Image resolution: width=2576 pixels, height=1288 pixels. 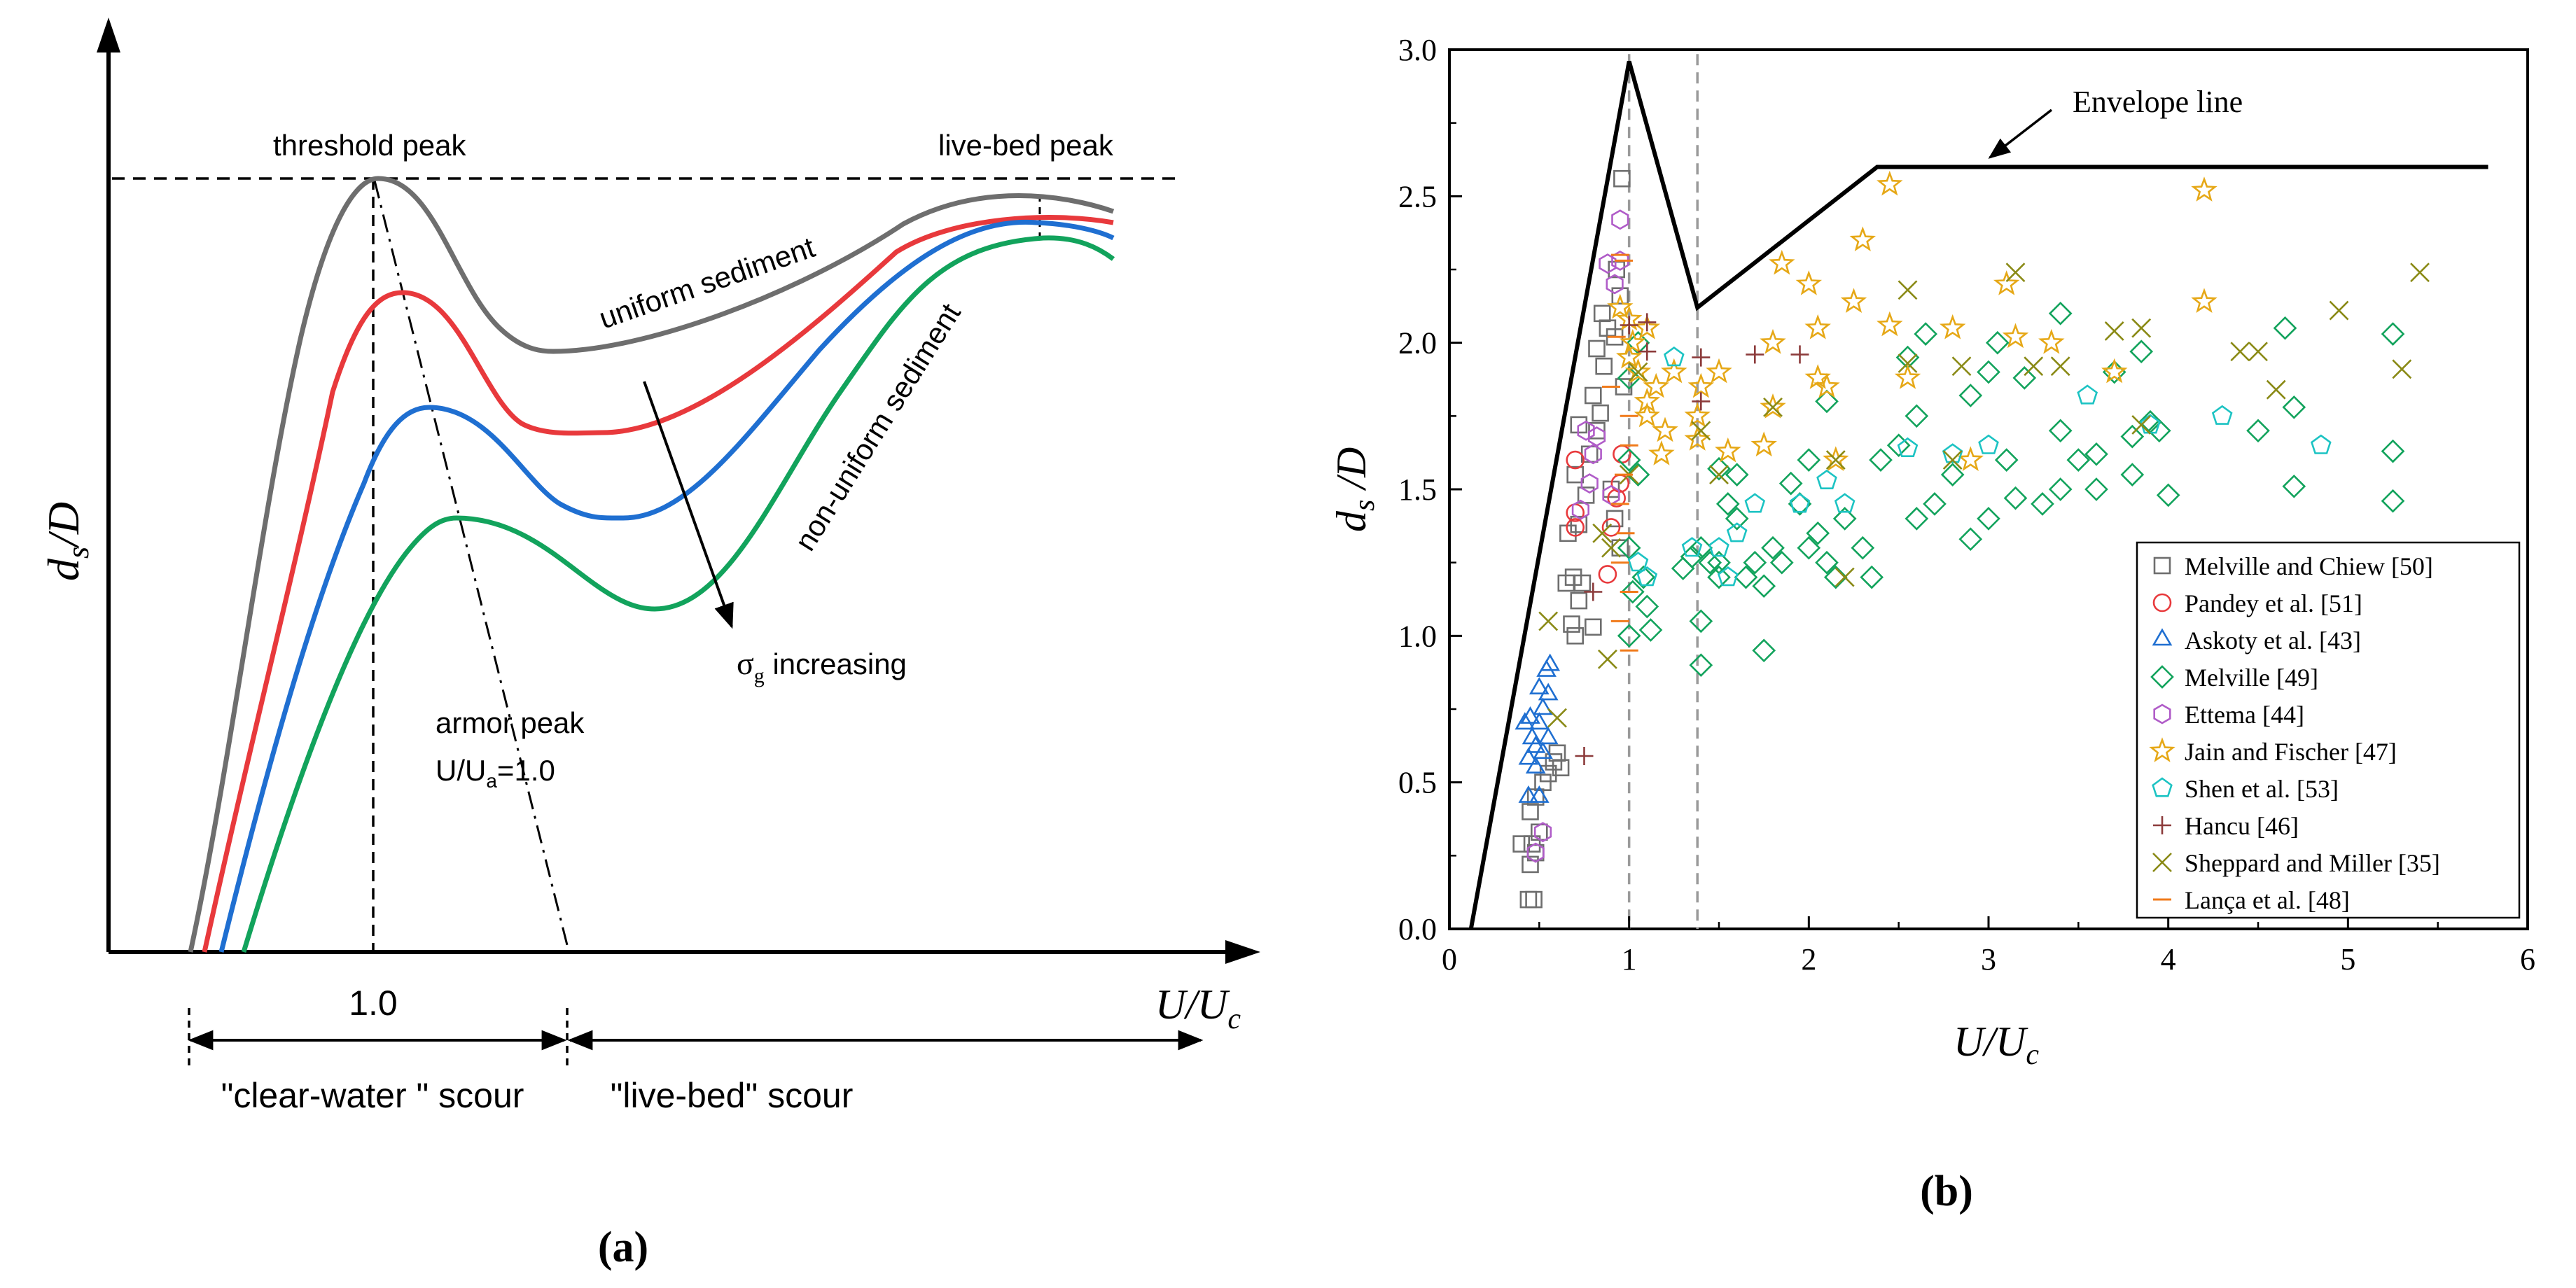 I want to click on clear-water-scour-label: "clear-water " scour, so click(x=372, y=1095).